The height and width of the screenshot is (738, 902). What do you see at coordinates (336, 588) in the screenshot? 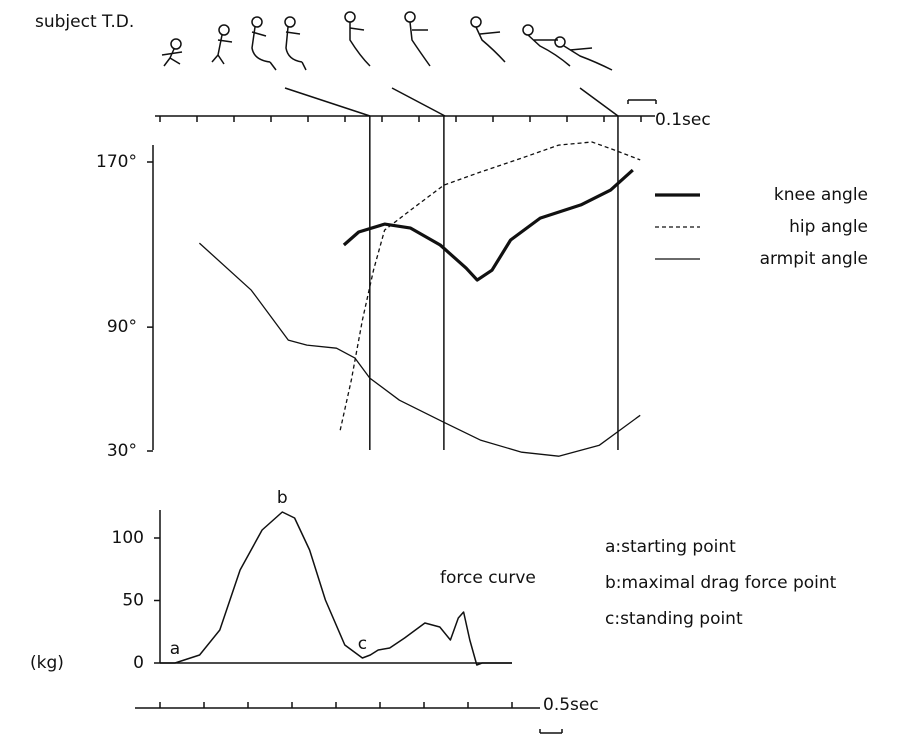
I see `force-line` at bounding box center [336, 588].